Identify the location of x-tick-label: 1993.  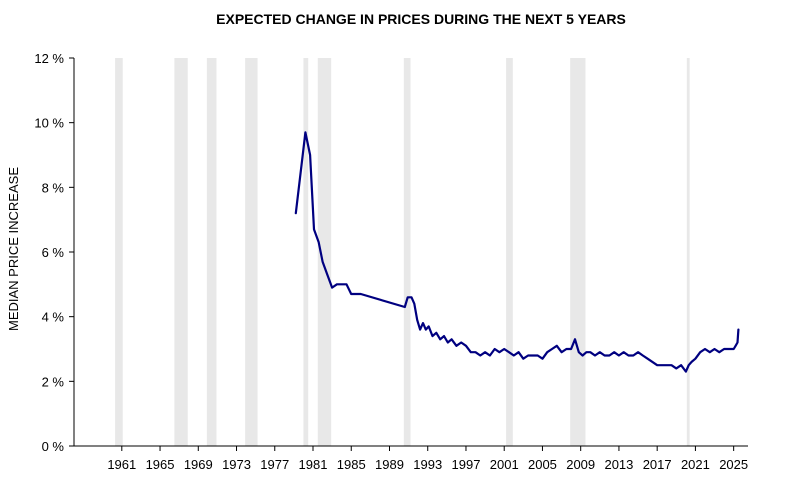
(427, 464).